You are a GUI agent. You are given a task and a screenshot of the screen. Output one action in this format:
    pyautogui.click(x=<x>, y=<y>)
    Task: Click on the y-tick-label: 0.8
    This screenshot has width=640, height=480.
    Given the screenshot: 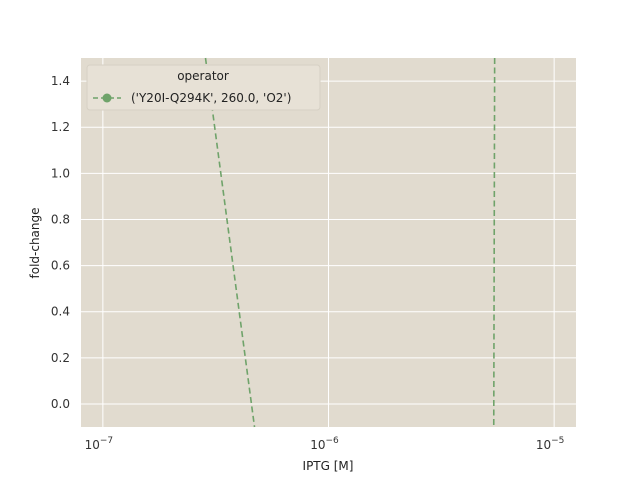 What is the action you would take?
    pyautogui.click(x=60, y=219)
    